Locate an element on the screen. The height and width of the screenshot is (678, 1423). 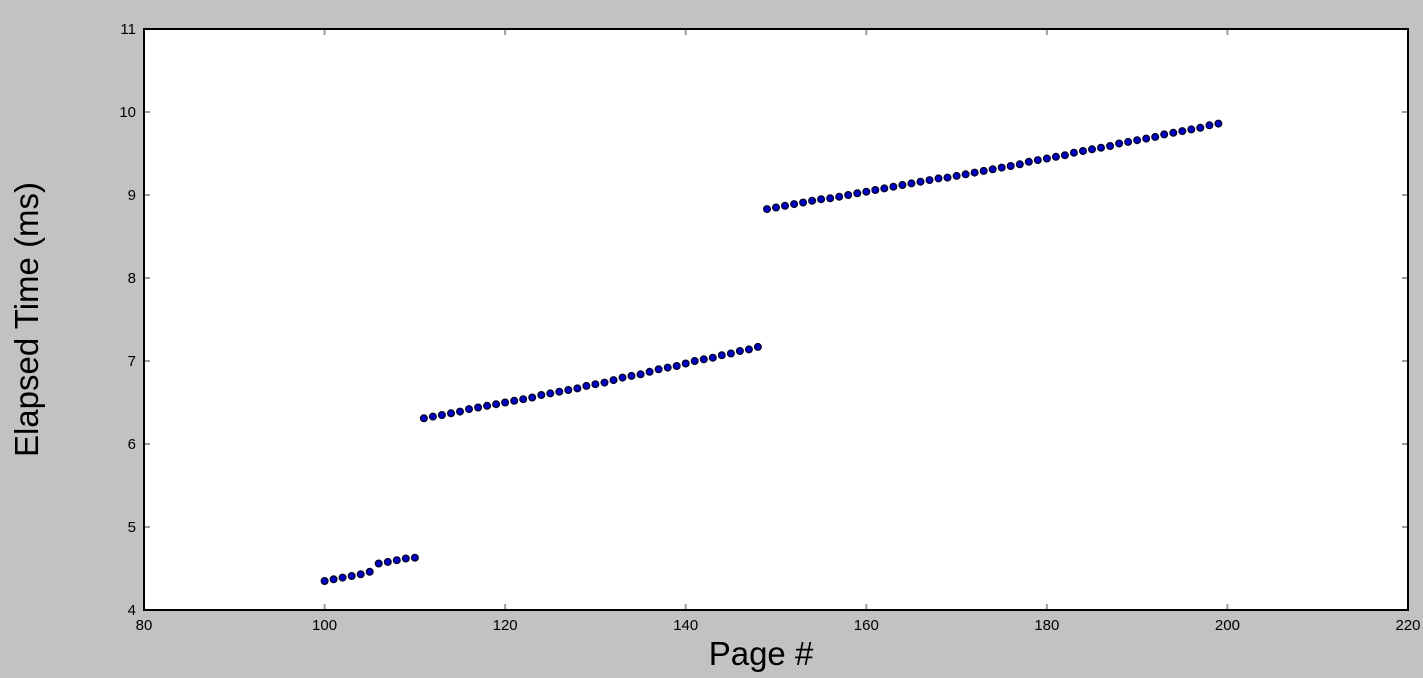
y-axis-tick-labels: 4 5 6 7 8 9 10 11 is located at coordinates (127, 320).